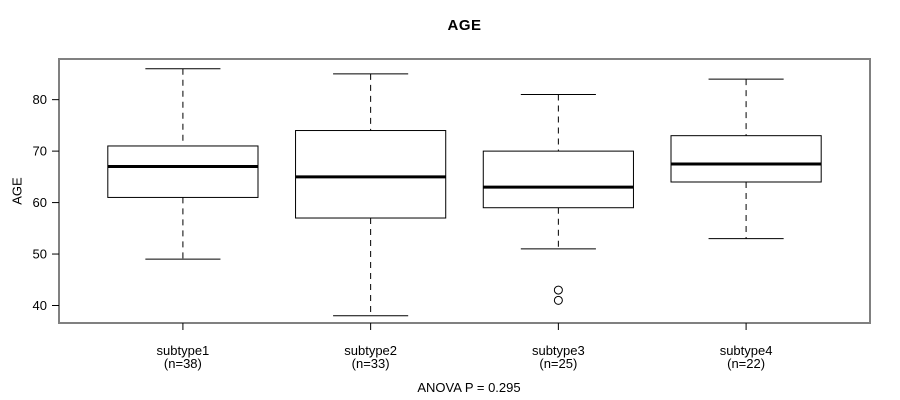  What do you see at coordinates (371, 363) in the screenshot?
I see `group-count-label: (n=33)` at bounding box center [371, 363].